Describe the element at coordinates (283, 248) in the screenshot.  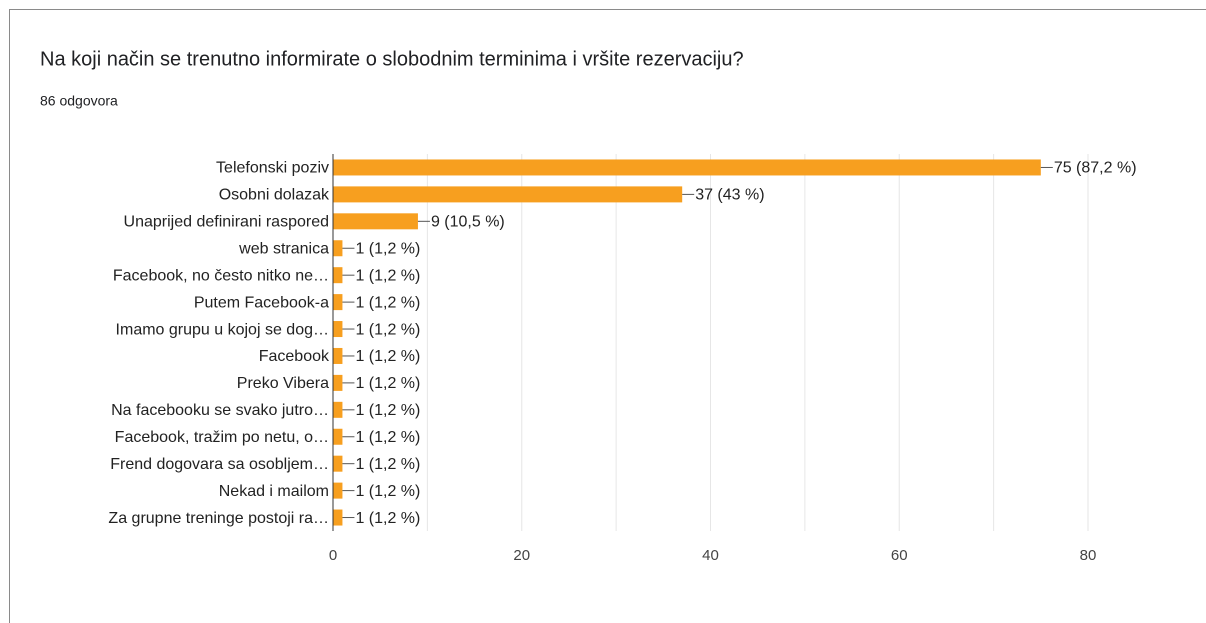
I see `y-tick-label: web stranica` at that location.